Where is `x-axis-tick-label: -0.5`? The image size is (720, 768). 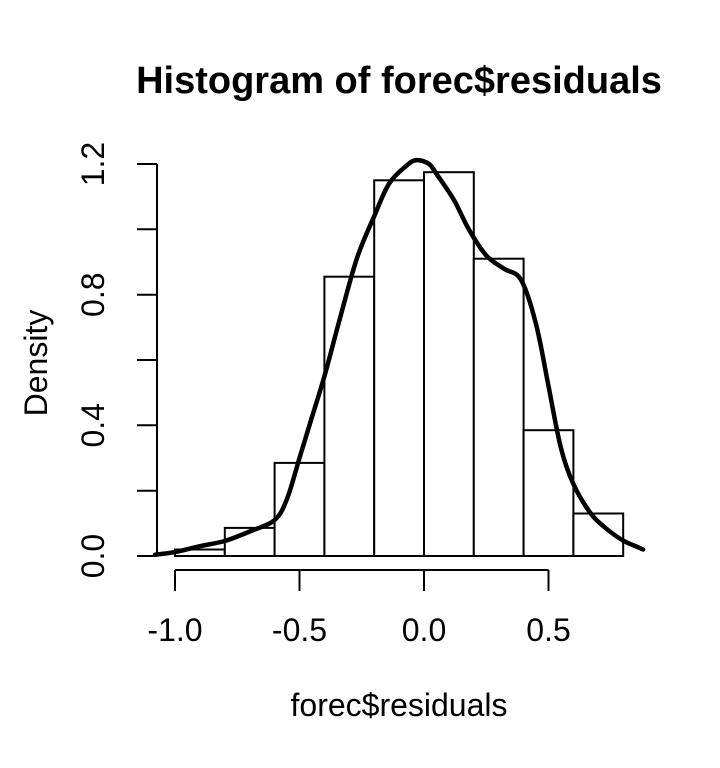 x-axis-tick-label: -0.5 is located at coordinates (299, 630).